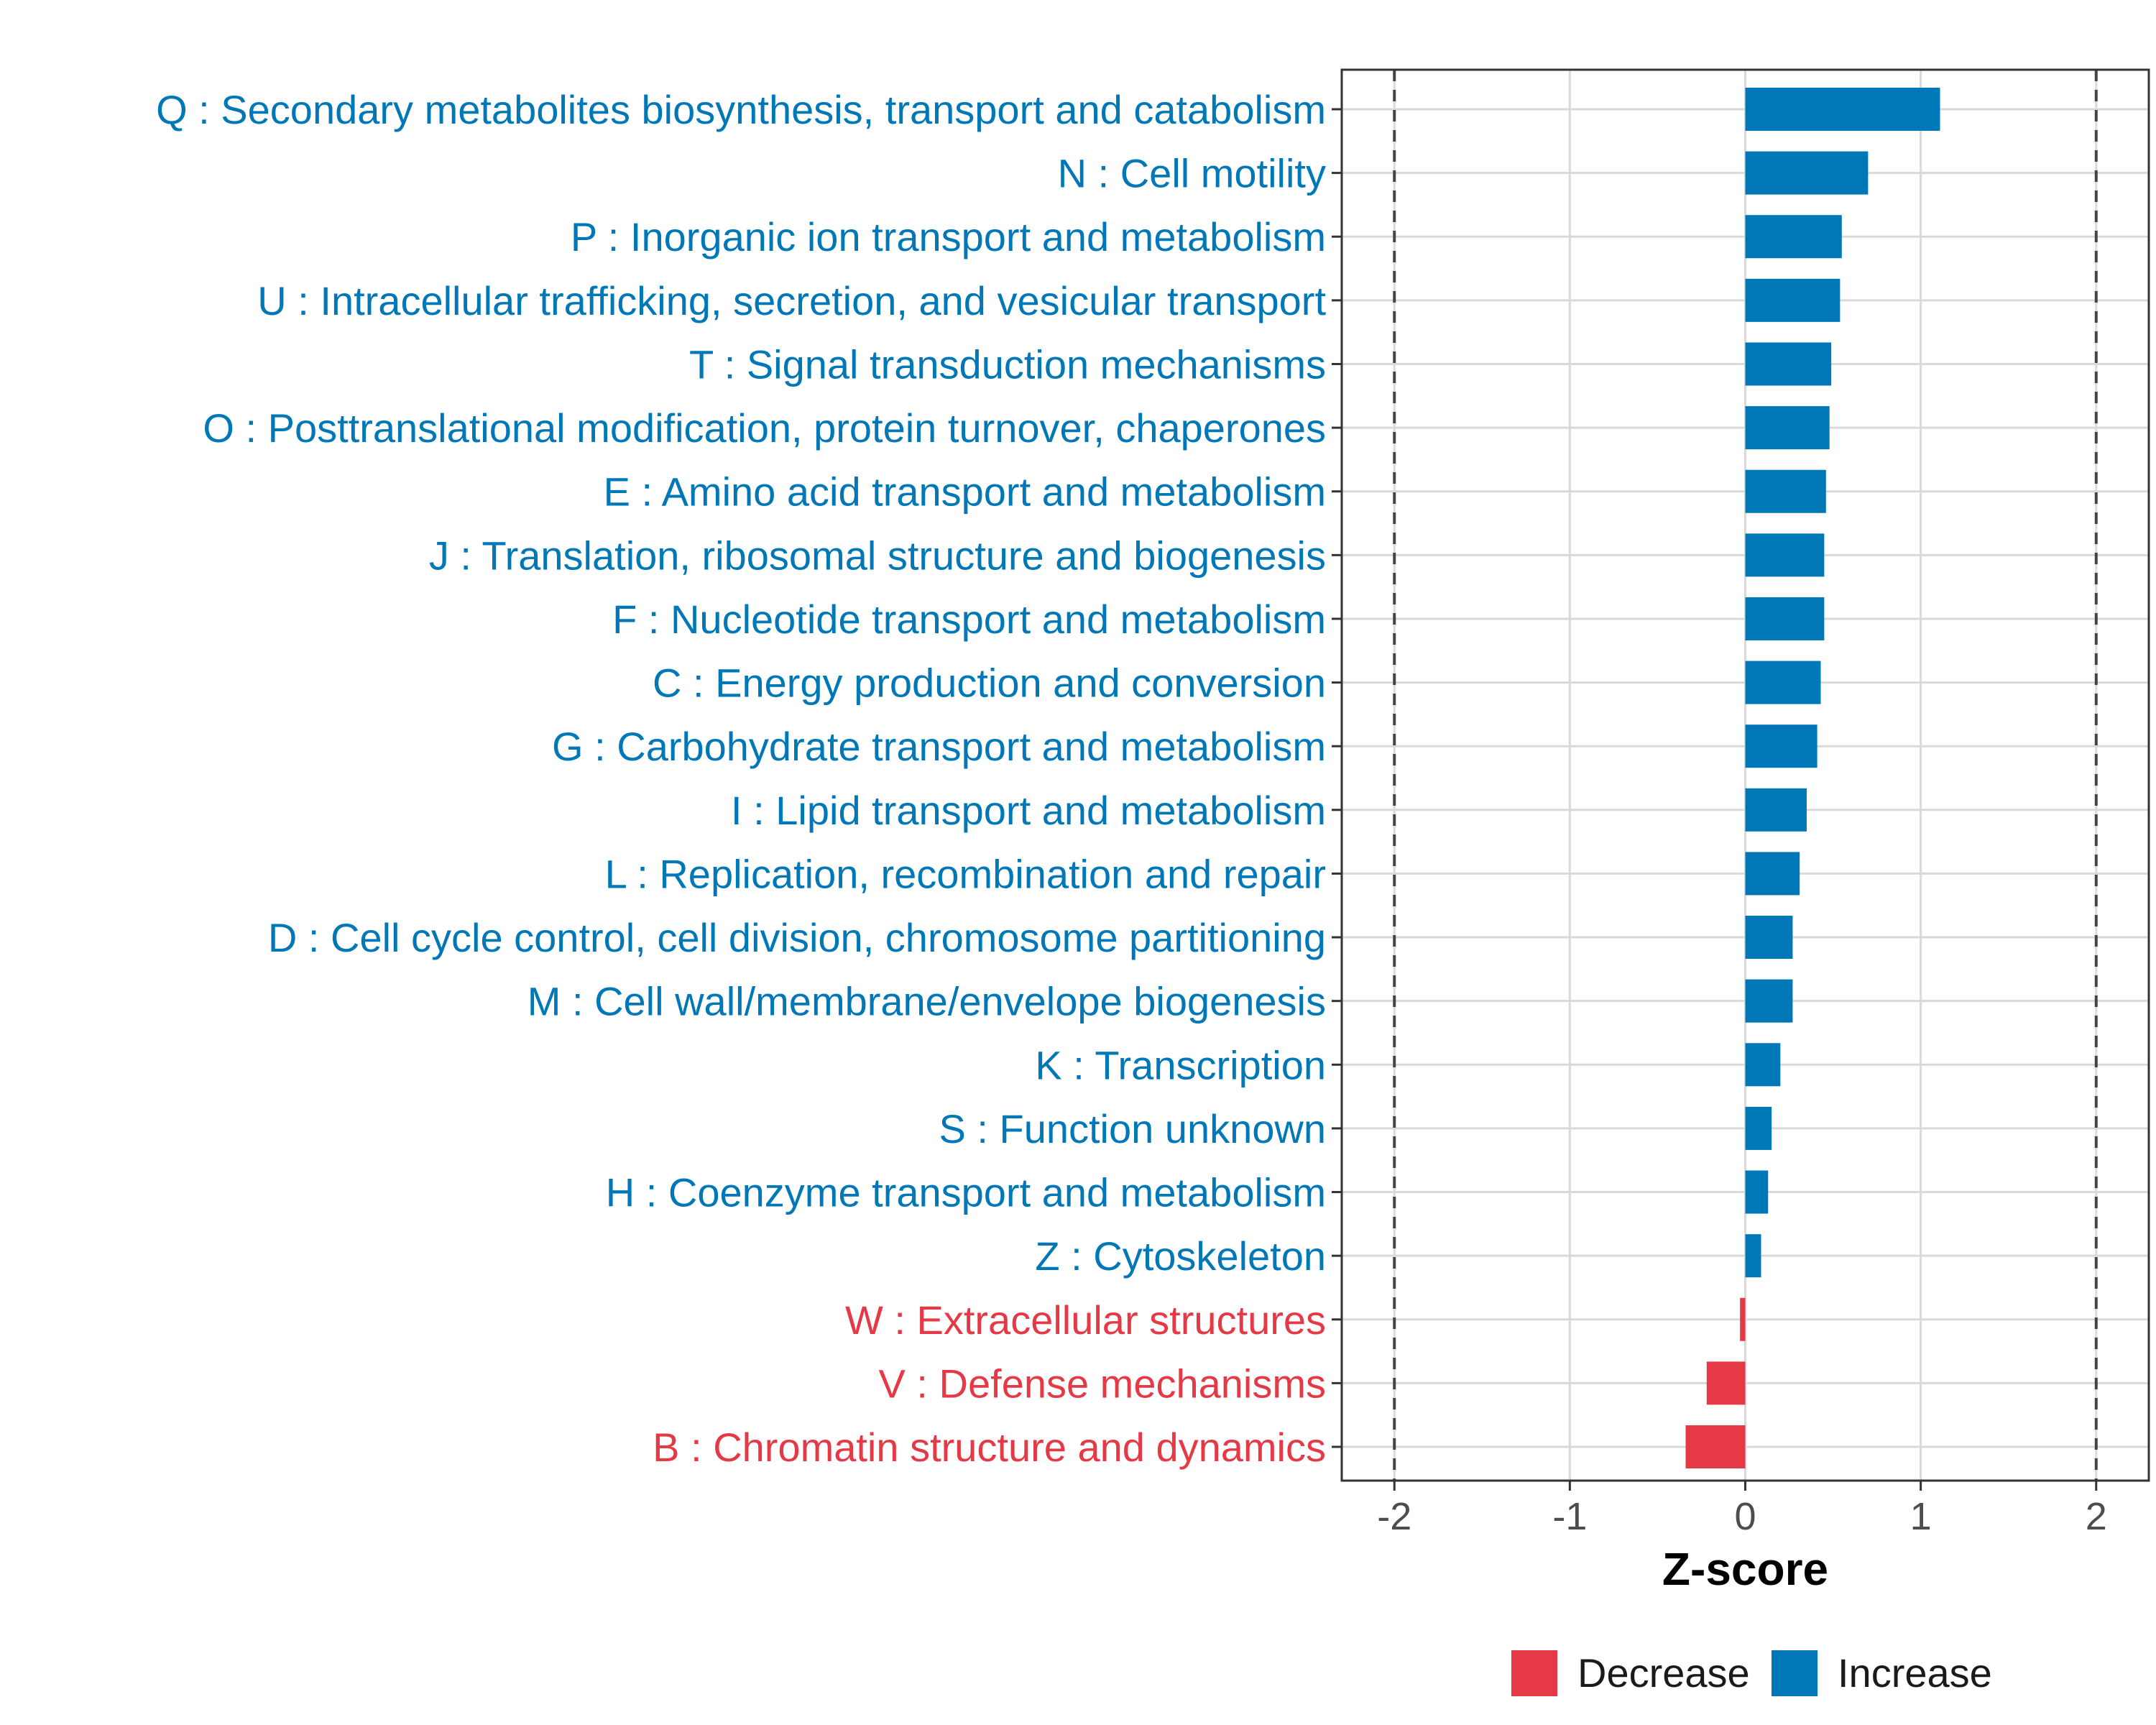 This screenshot has height=1725, width=2156. I want to click on y-tick-label: S : Function unknown, so click(1133, 1128).